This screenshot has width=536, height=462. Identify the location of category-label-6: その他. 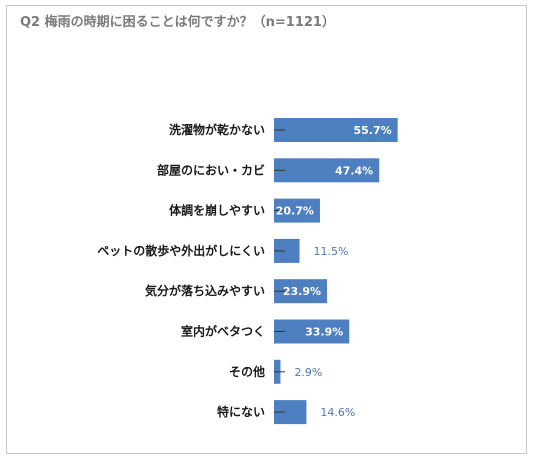
(247, 371).